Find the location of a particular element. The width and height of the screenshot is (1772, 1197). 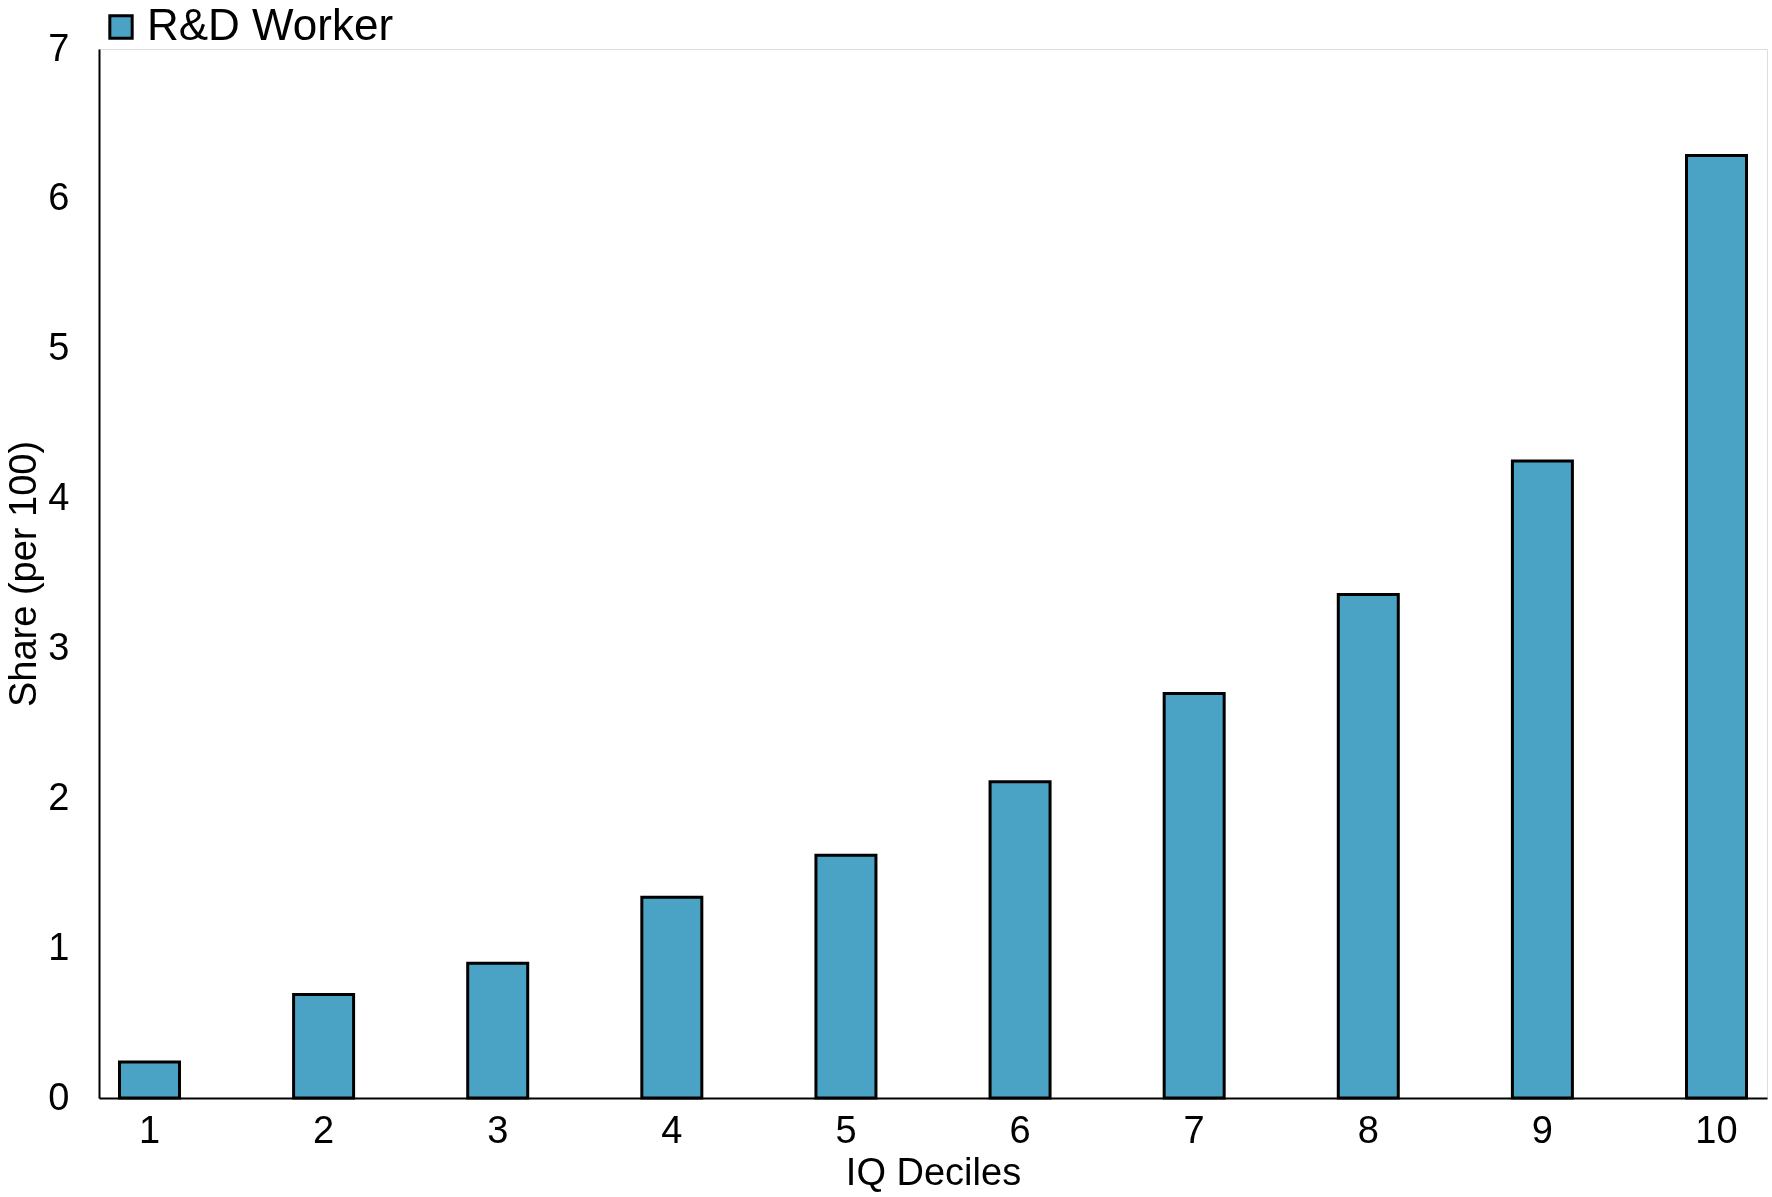

x-tick-label: 7 is located at coordinates (1194, 1129).